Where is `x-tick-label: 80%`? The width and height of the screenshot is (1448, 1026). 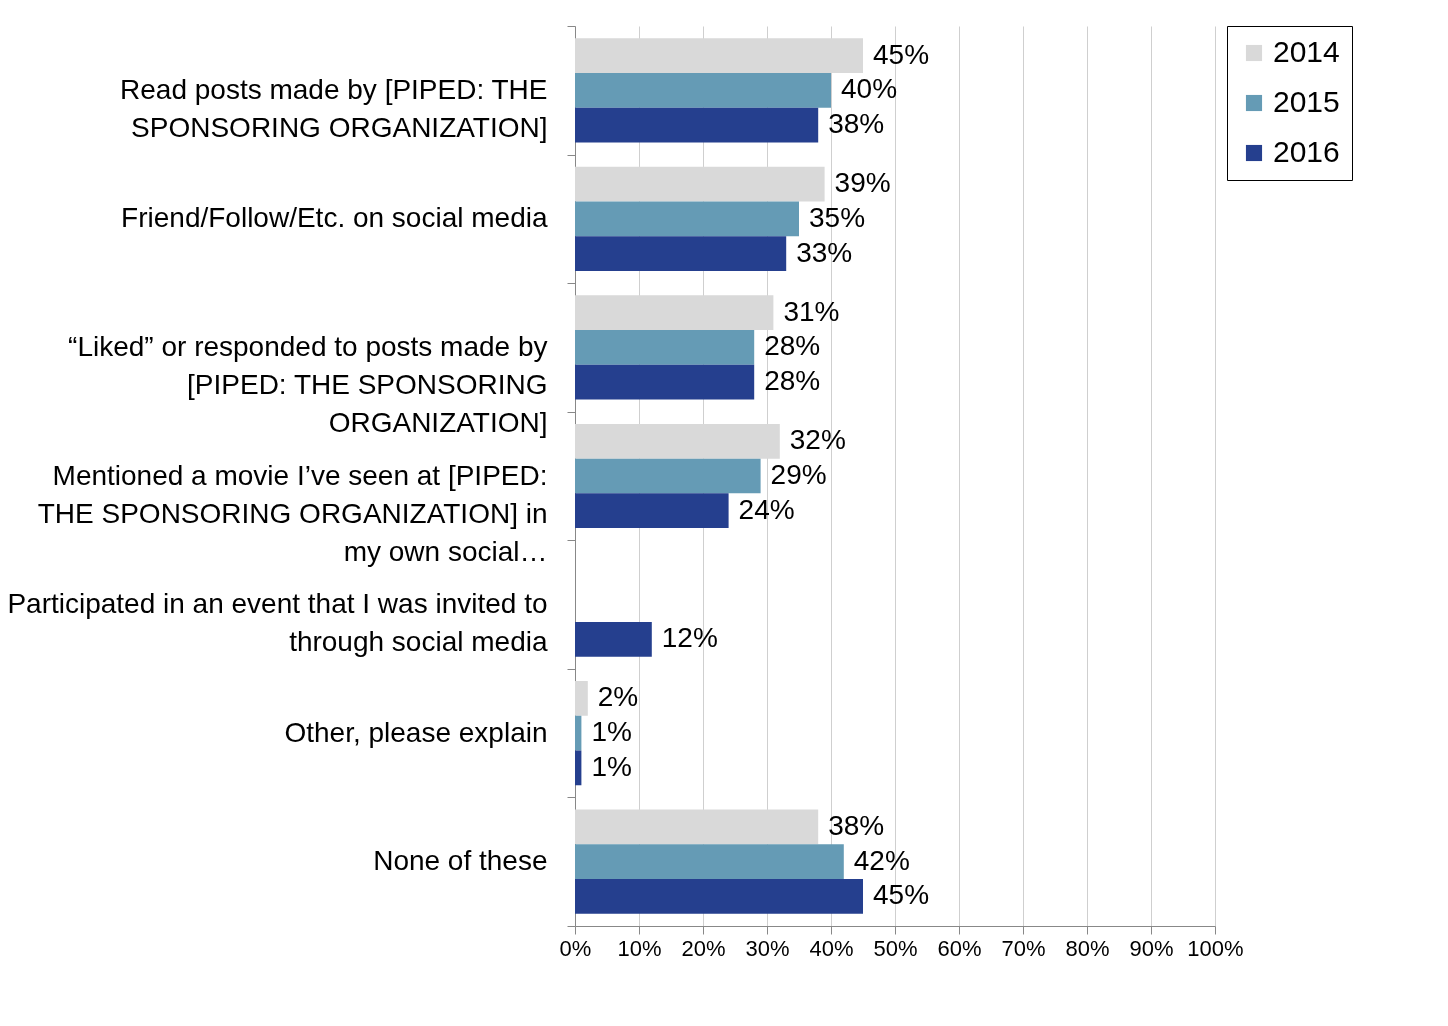 x-tick-label: 80% is located at coordinates (1087, 948).